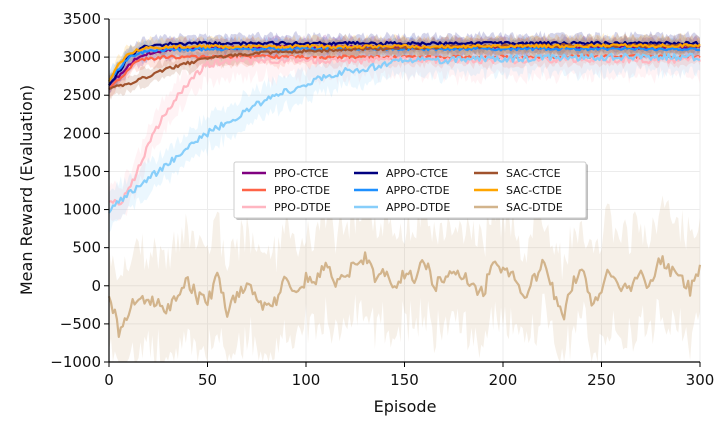  Describe the element at coordinates (301, 173) in the screenshot. I see `legend-label-ppo-ctce: PPO-CTCE` at that location.